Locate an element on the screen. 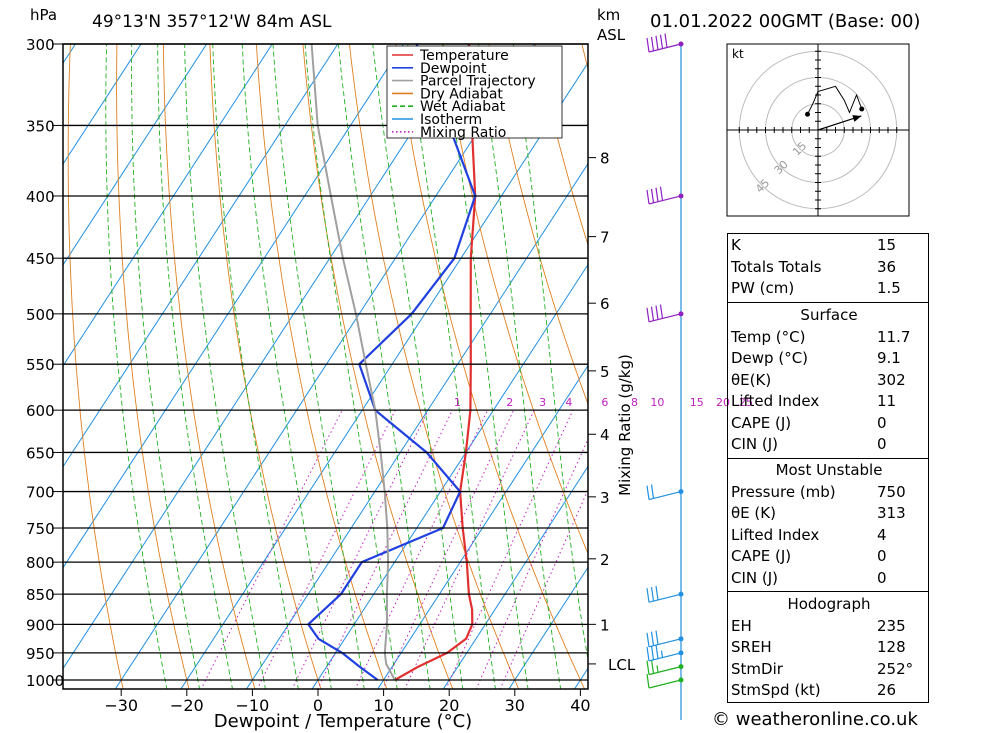 The height and width of the screenshot is (733, 1000). mixing-ratio-label: 20 is located at coordinates (723, 402).